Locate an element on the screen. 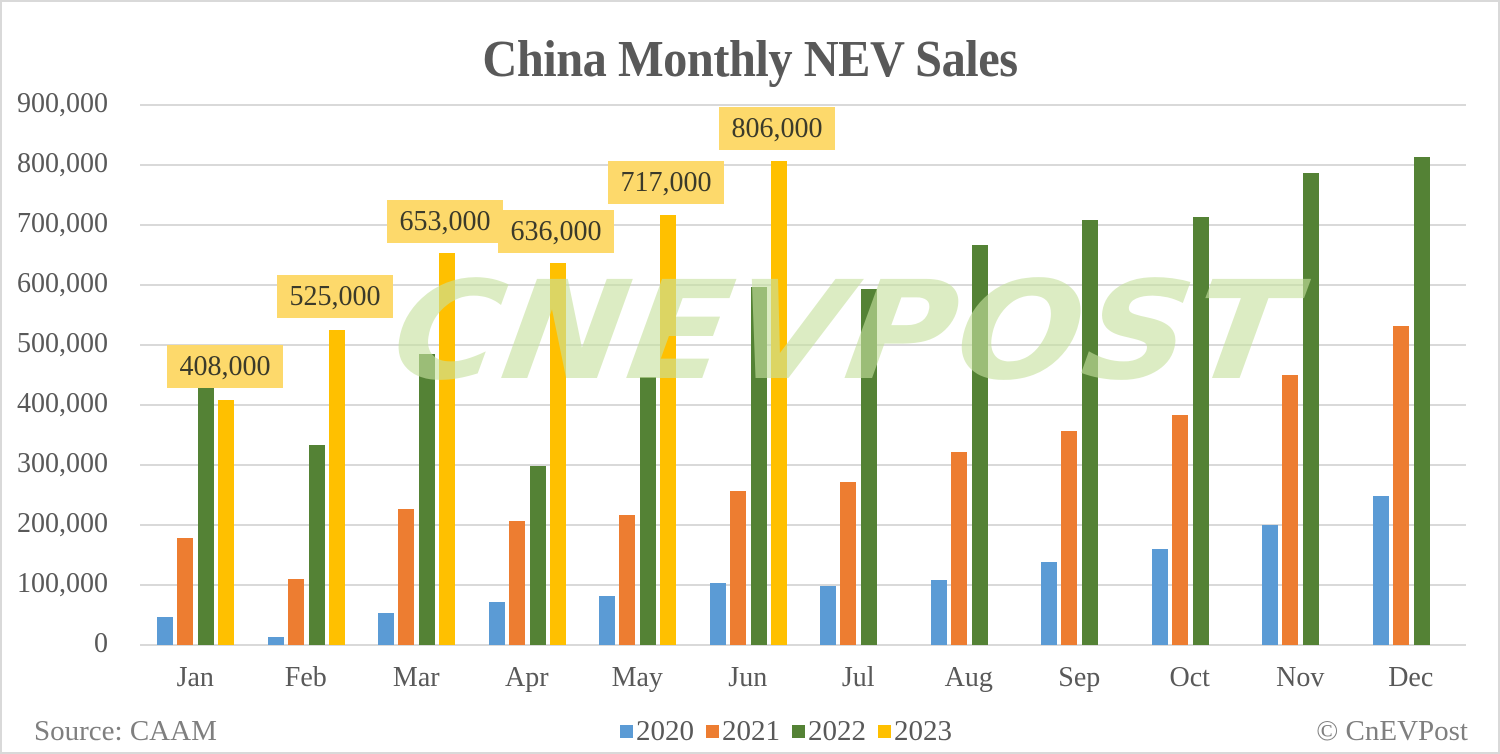 The width and height of the screenshot is (1500, 754). data-label-feb: 525,000 is located at coordinates (335, 296).